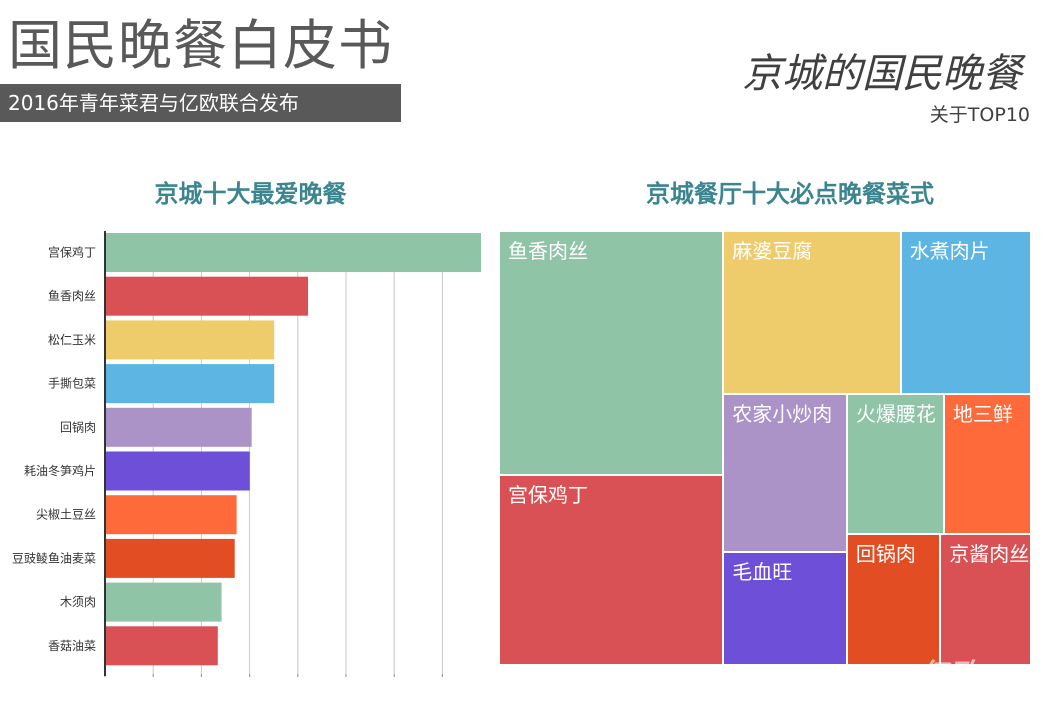  What do you see at coordinates (548, 495) in the screenshot?
I see `treemap-tile-label: 宫保鸡丁` at bounding box center [548, 495].